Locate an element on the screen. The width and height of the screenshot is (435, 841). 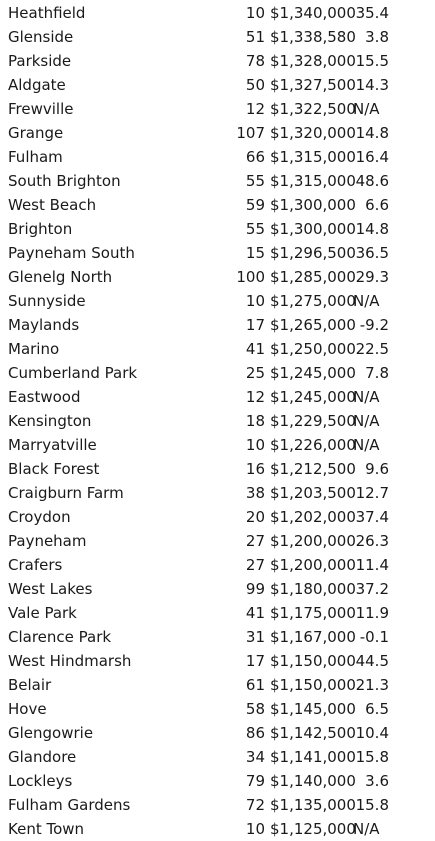
suburb-name: Black Forest is located at coordinates (54, 469).